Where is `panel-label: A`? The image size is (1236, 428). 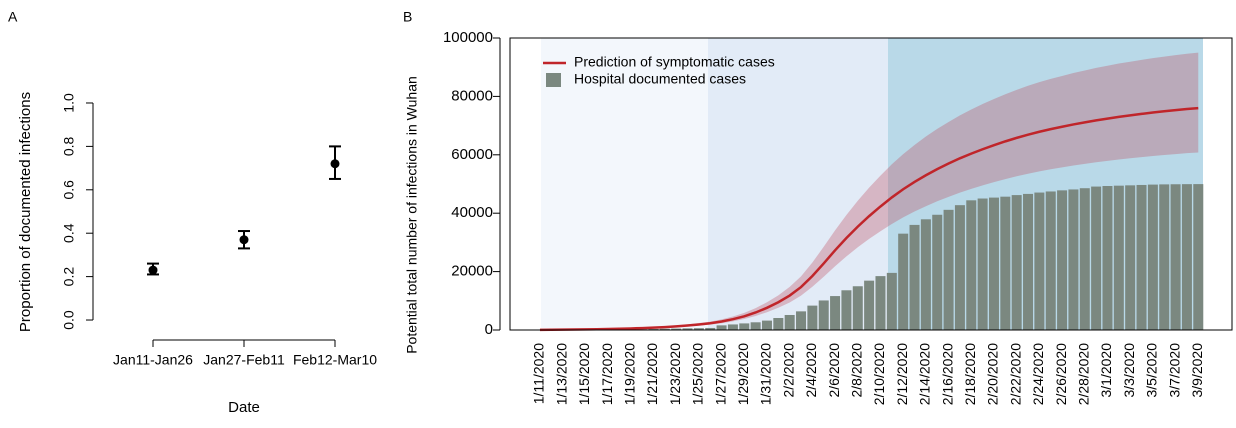
panel-label: A is located at coordinates (13, 17).